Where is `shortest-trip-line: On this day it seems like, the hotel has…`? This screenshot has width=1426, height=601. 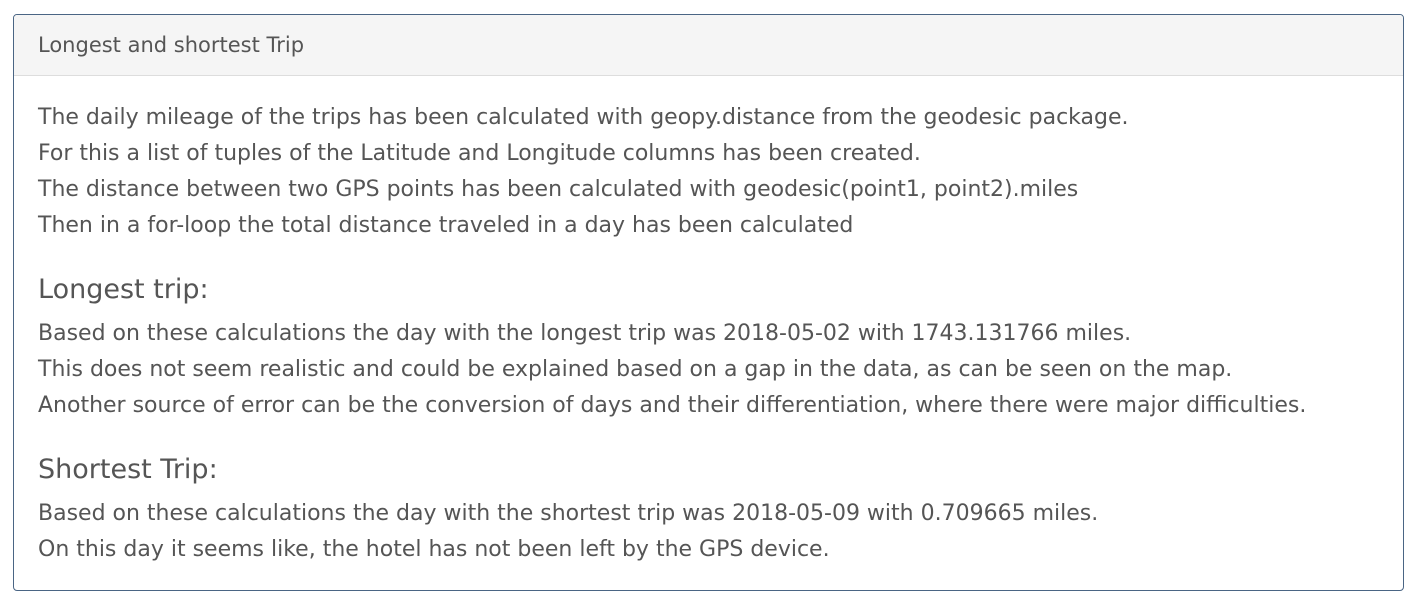 shortest-trip-line: On this day it seems like, the hotel has… is located at coordinates (434, 549).